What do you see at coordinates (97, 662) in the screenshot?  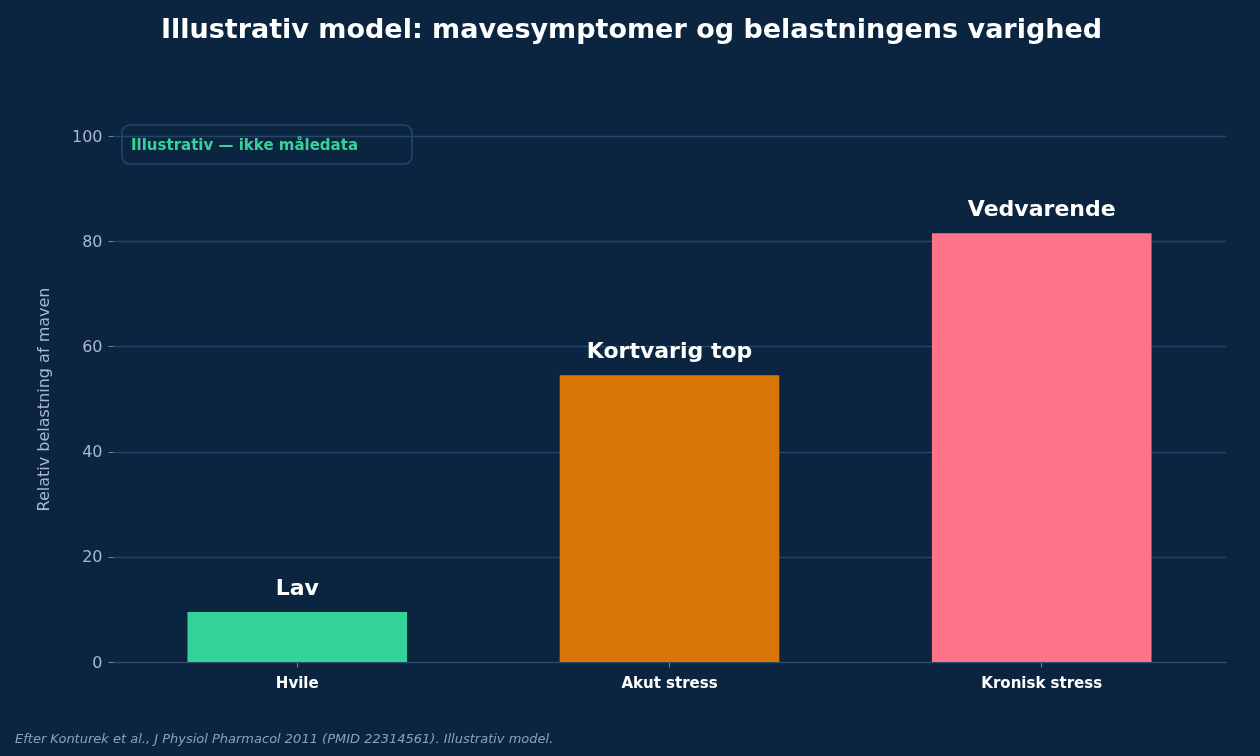 I see `y-tick-label: 0` at bounding box center [97, 662].